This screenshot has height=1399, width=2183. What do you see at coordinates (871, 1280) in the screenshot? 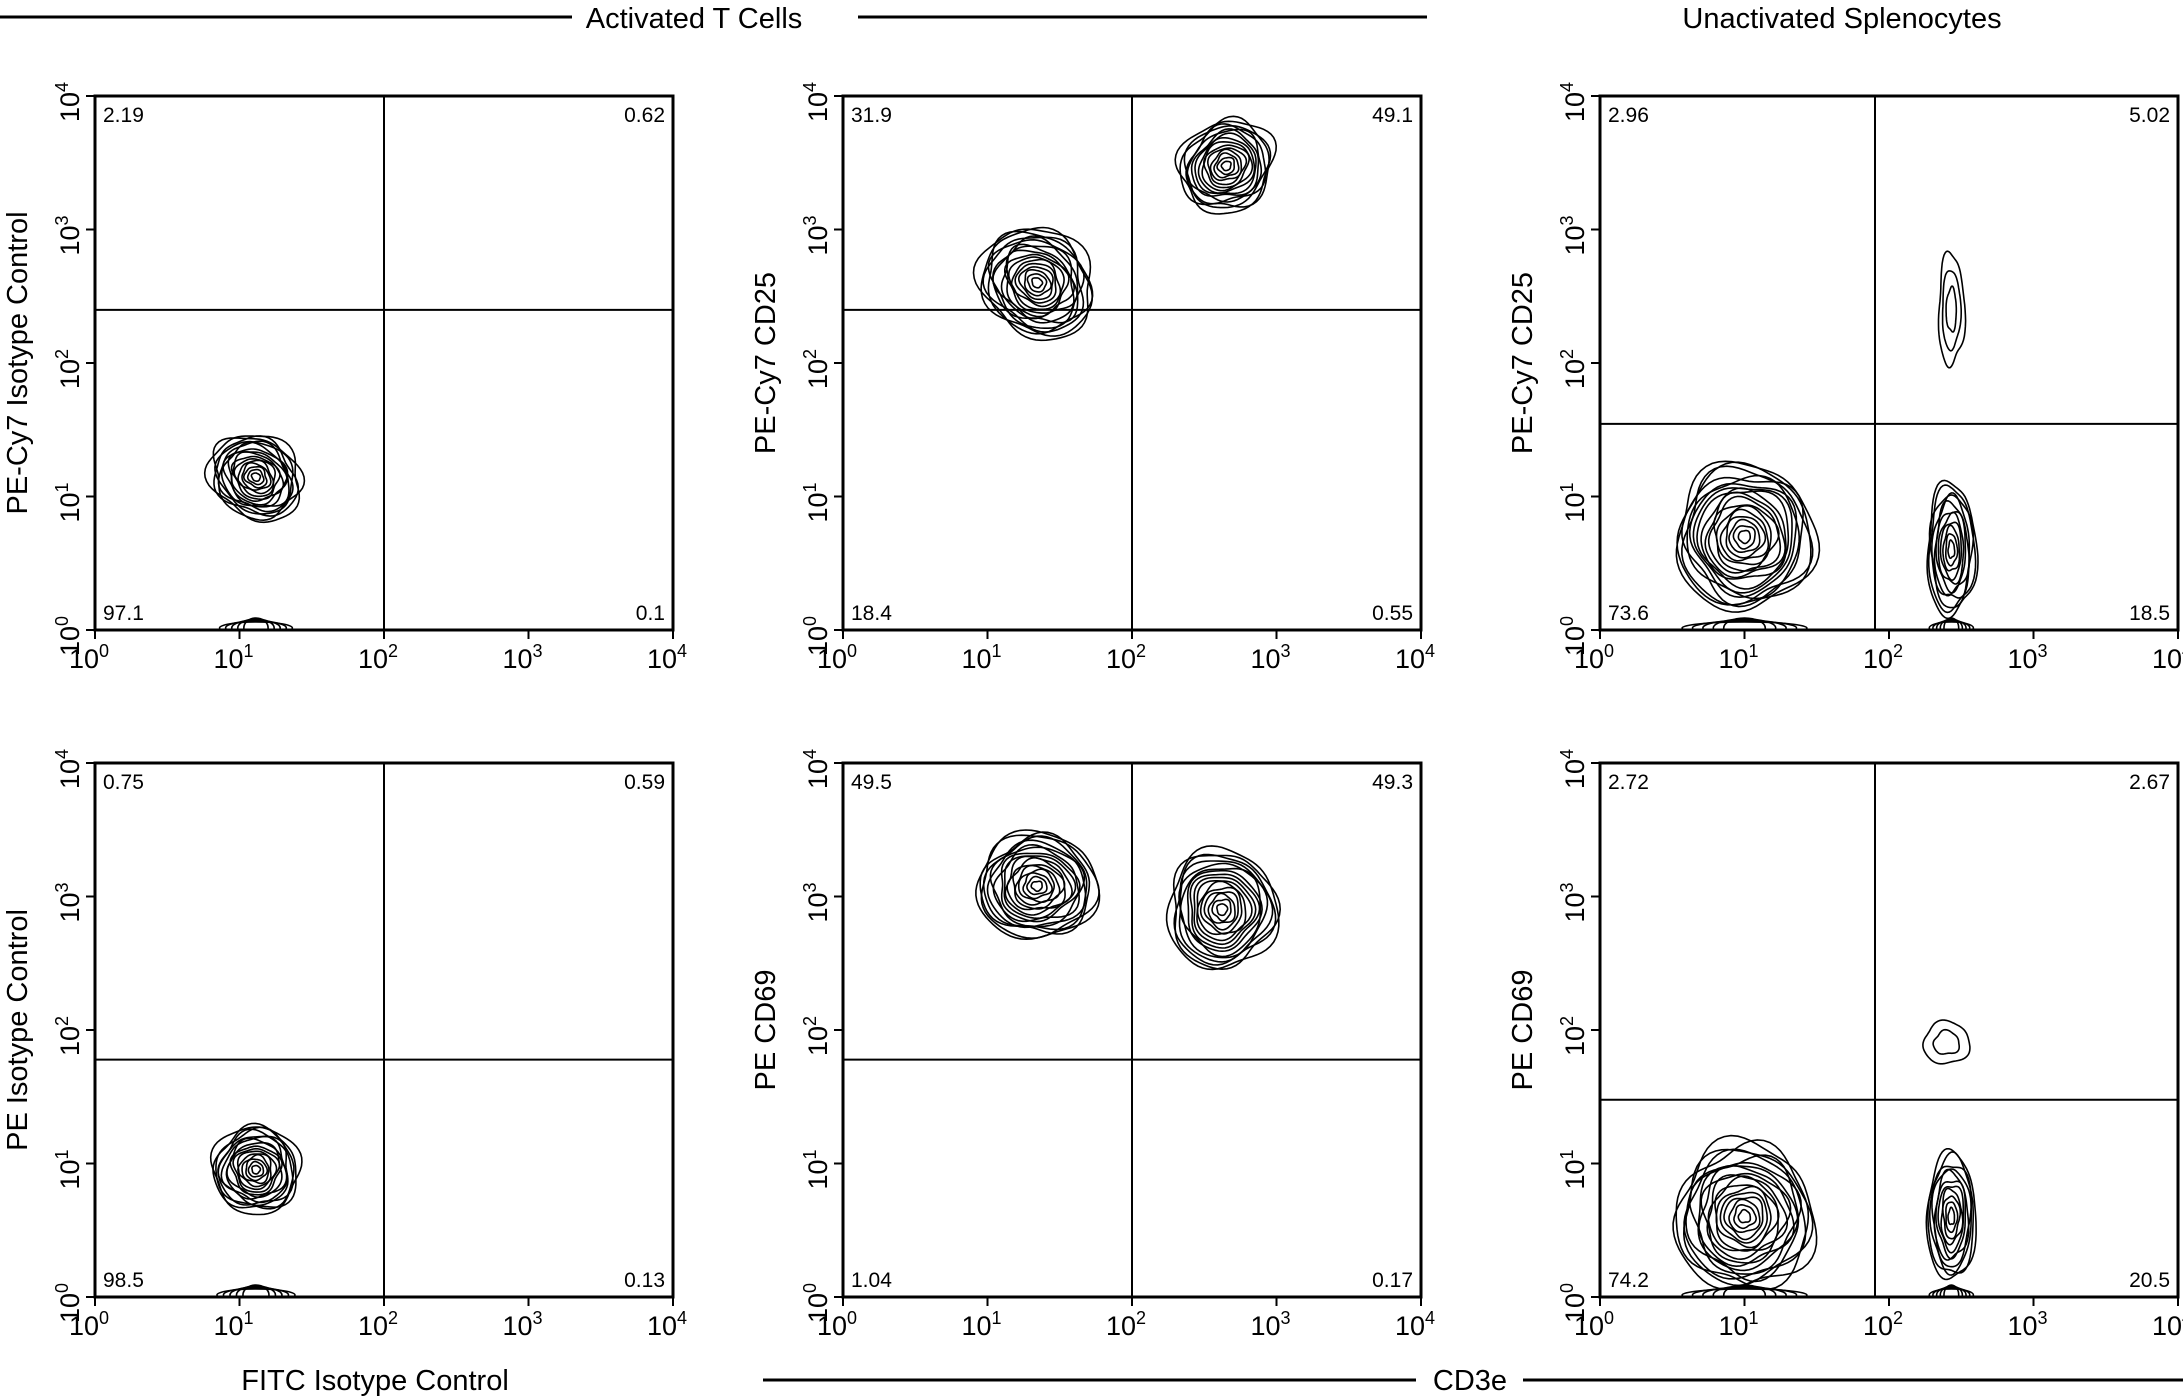
I see `quadrant-lower-left: 1.04` at bounding box center [871, 1280].